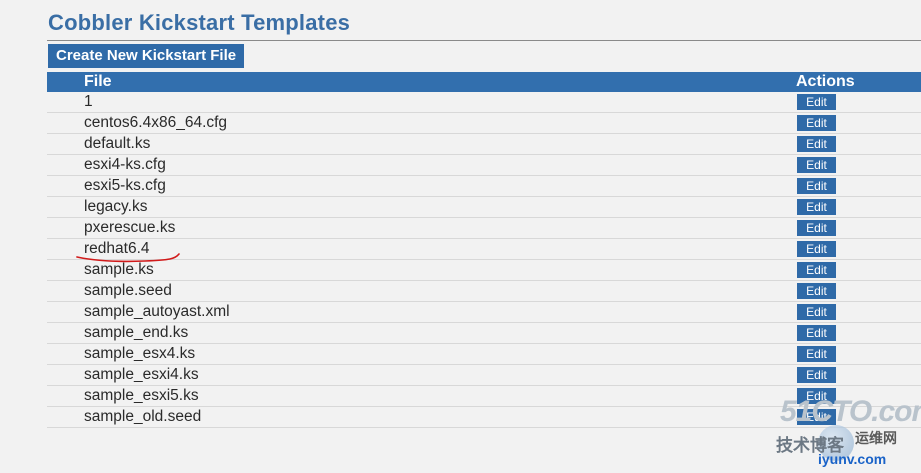  Describe the element at coordinates (810, 445) in the screenshot. I see `watermark-line1: 技术博客` at that location.